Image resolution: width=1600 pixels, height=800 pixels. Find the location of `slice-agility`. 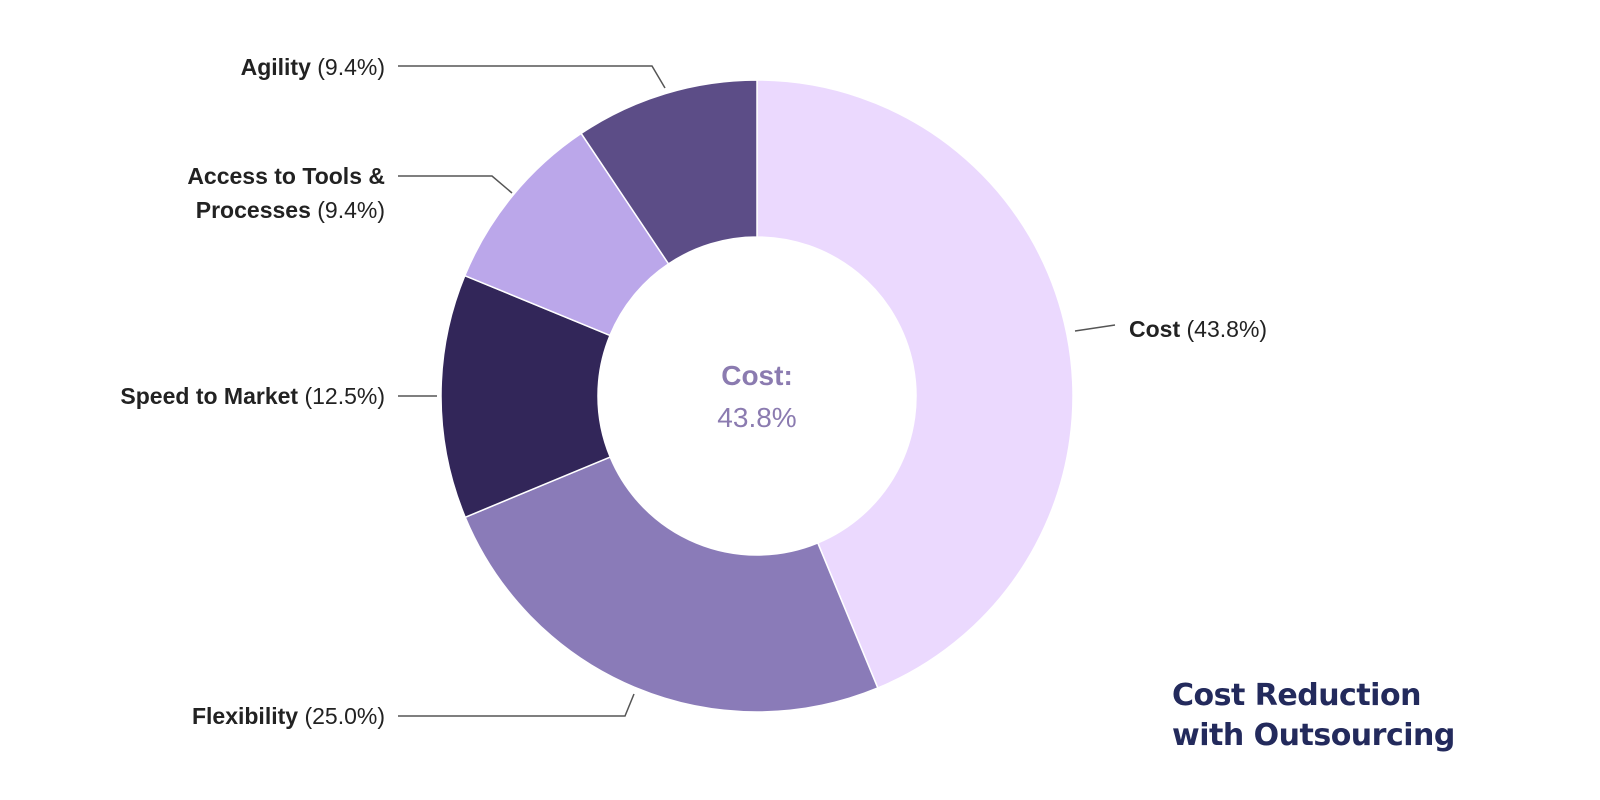

slice-agility is located at coordinates (669, 172).